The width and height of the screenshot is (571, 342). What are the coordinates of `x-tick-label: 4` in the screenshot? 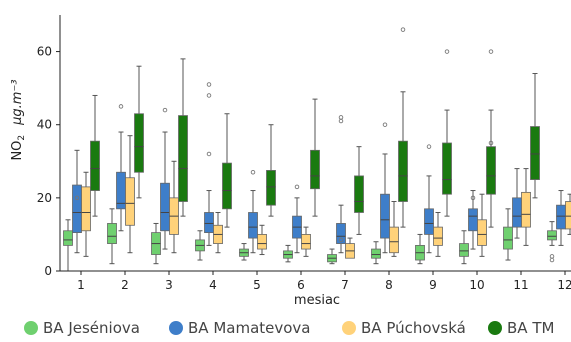 It's located at (213, 285).